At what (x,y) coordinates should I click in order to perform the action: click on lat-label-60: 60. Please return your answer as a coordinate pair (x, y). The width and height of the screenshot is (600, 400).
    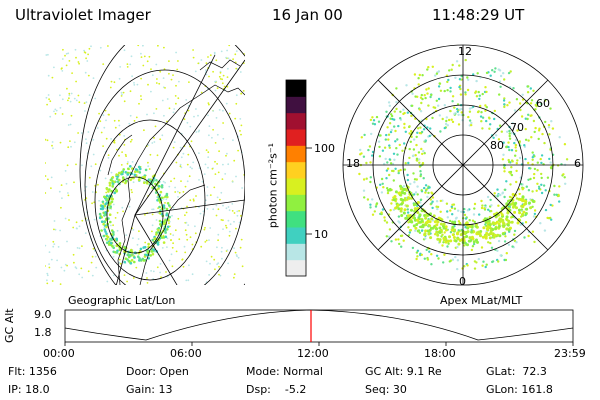
    Looking at the image, I should click on (543, 103).